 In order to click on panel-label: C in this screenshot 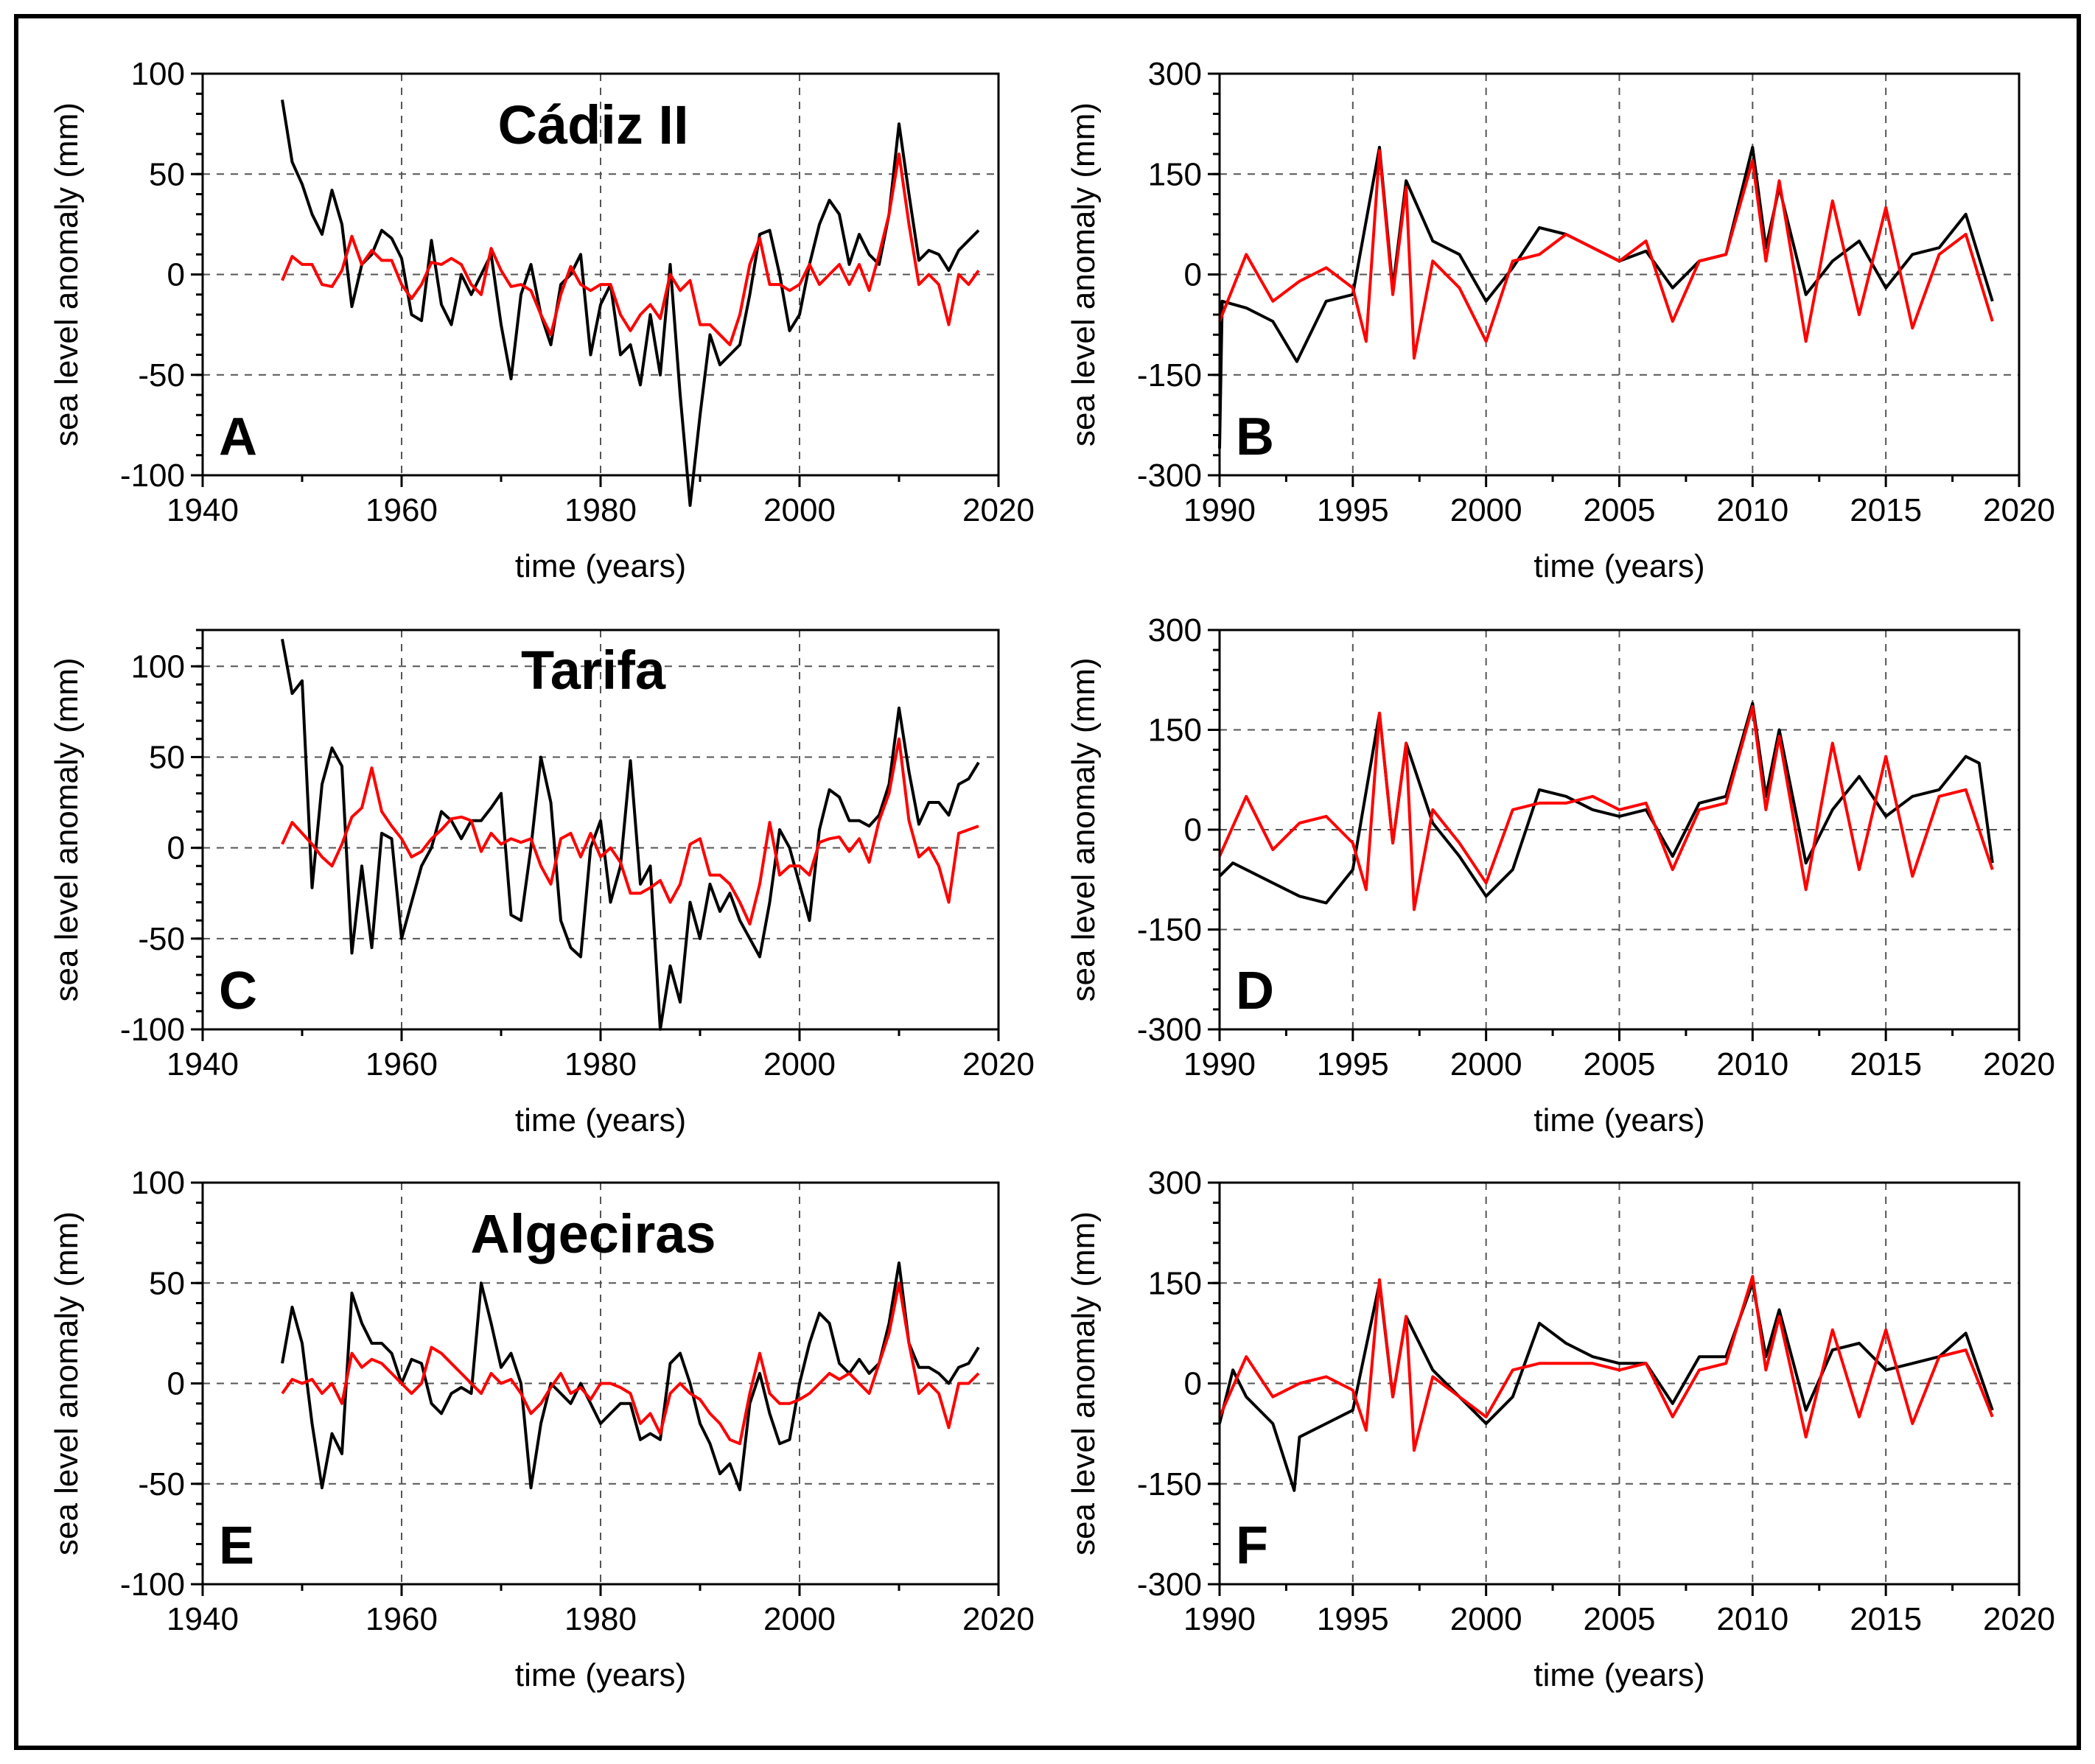, I will do `click(238, 991)`.